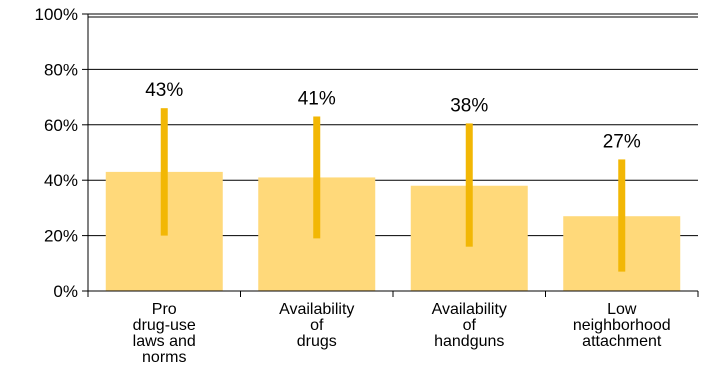 This screenshot has height=379, width=703. I want to click on category-label-line: attachment, so click(622, 341).